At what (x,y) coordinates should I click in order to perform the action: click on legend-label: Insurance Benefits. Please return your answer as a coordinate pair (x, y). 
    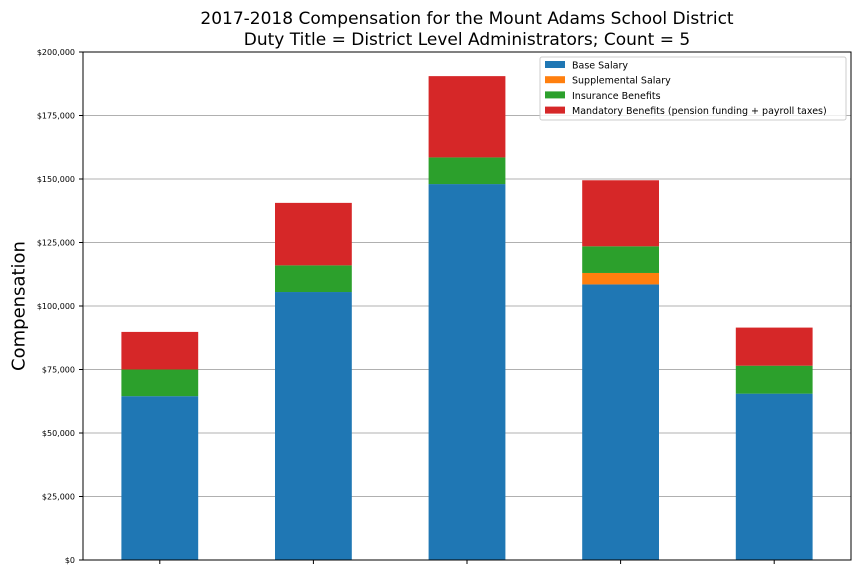
    Looking at the image, I should click on (616, 96).